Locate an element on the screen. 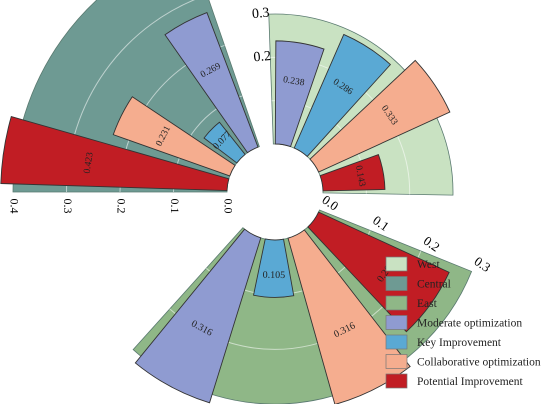  legend-swatch-potential-improvement is located at coordinates (396, 381).